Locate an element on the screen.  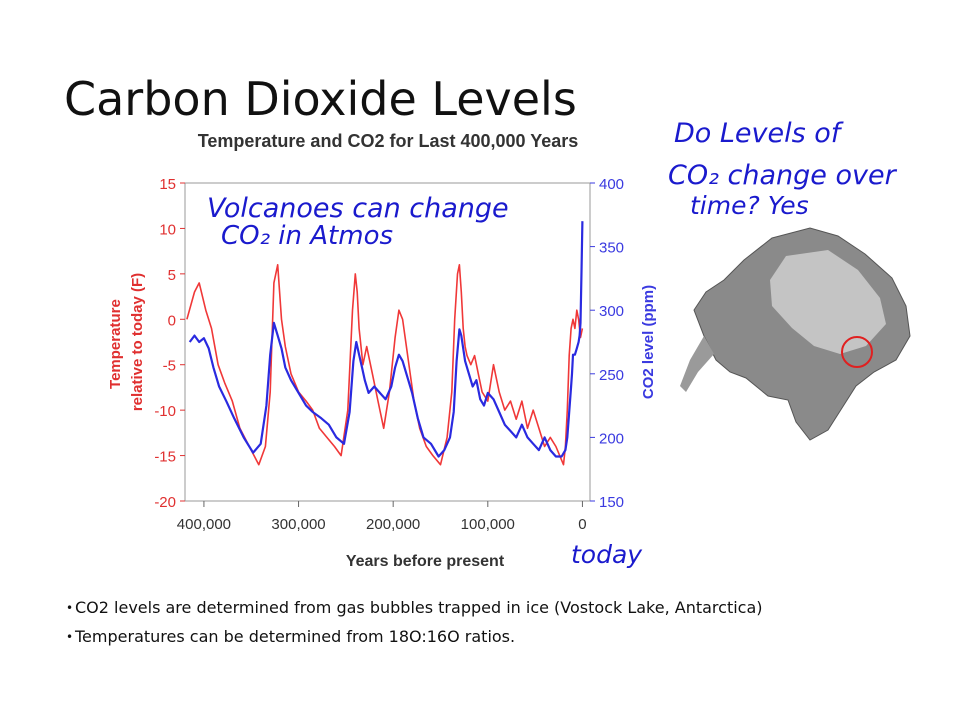
right-tick-label: 250 is located at coordinates (611, 375).